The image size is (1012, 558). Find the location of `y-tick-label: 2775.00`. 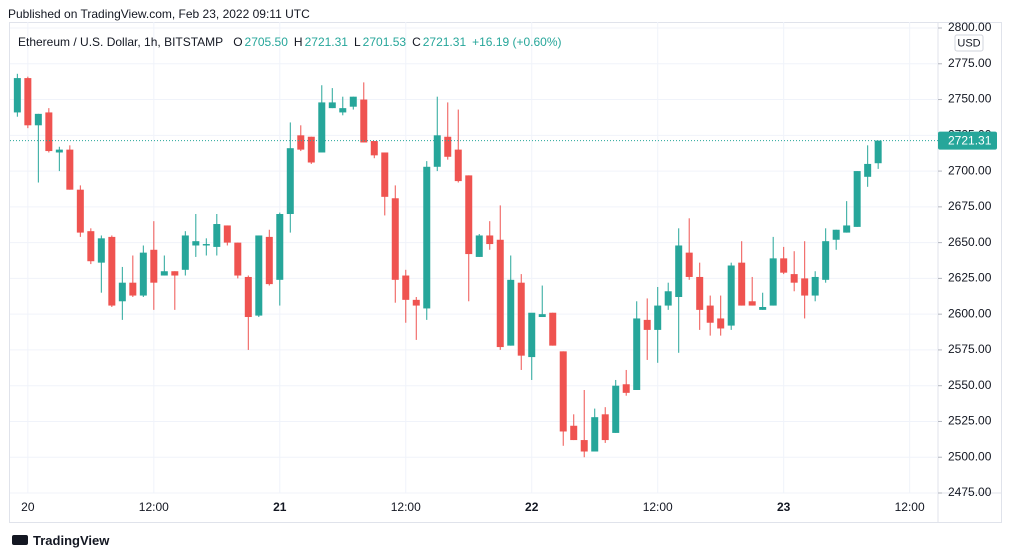

y-tick-label: 2775.00 is located at coordinates (970, 63).